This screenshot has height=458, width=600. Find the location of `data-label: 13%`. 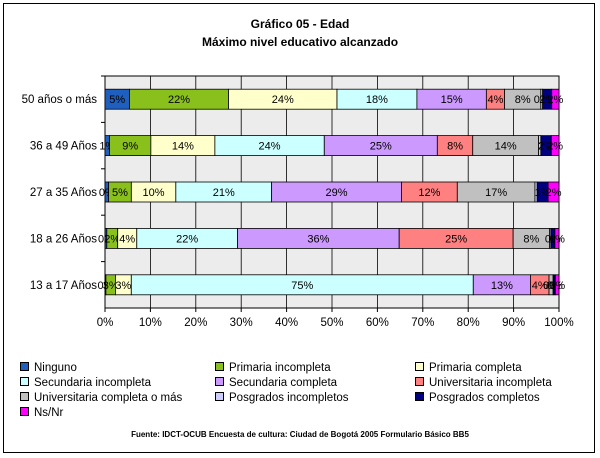

data-label: 13% is located at coordinates (502, 286).